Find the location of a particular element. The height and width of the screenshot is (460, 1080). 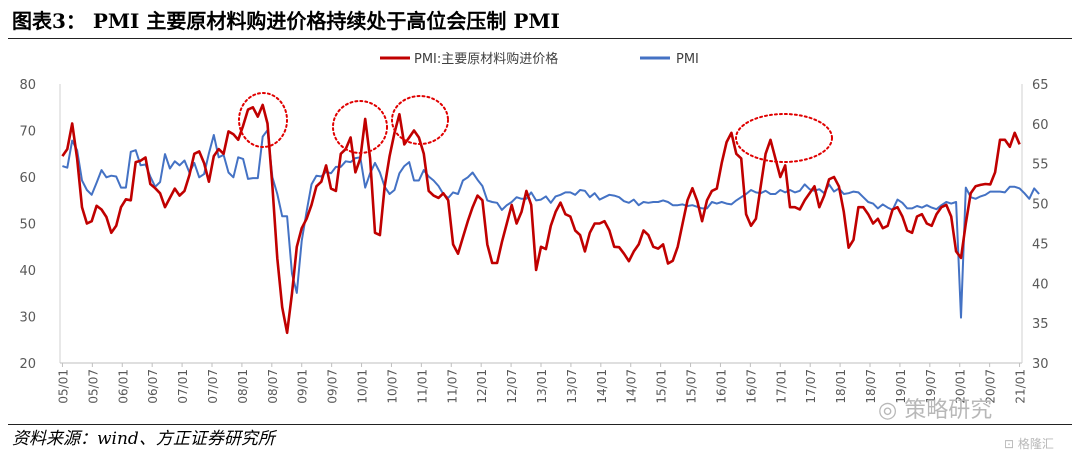

legend: PMI:主要原材料购进价格 PMI is located at coordinates (539, 59).